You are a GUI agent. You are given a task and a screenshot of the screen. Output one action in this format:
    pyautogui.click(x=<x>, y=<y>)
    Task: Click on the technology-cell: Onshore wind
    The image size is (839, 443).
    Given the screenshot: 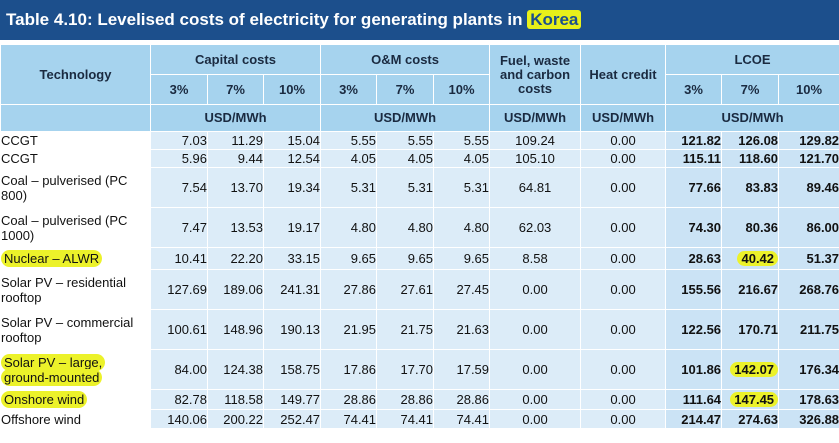 What is the action you would take?
    pyautogui.click(x=75, y=399)
    